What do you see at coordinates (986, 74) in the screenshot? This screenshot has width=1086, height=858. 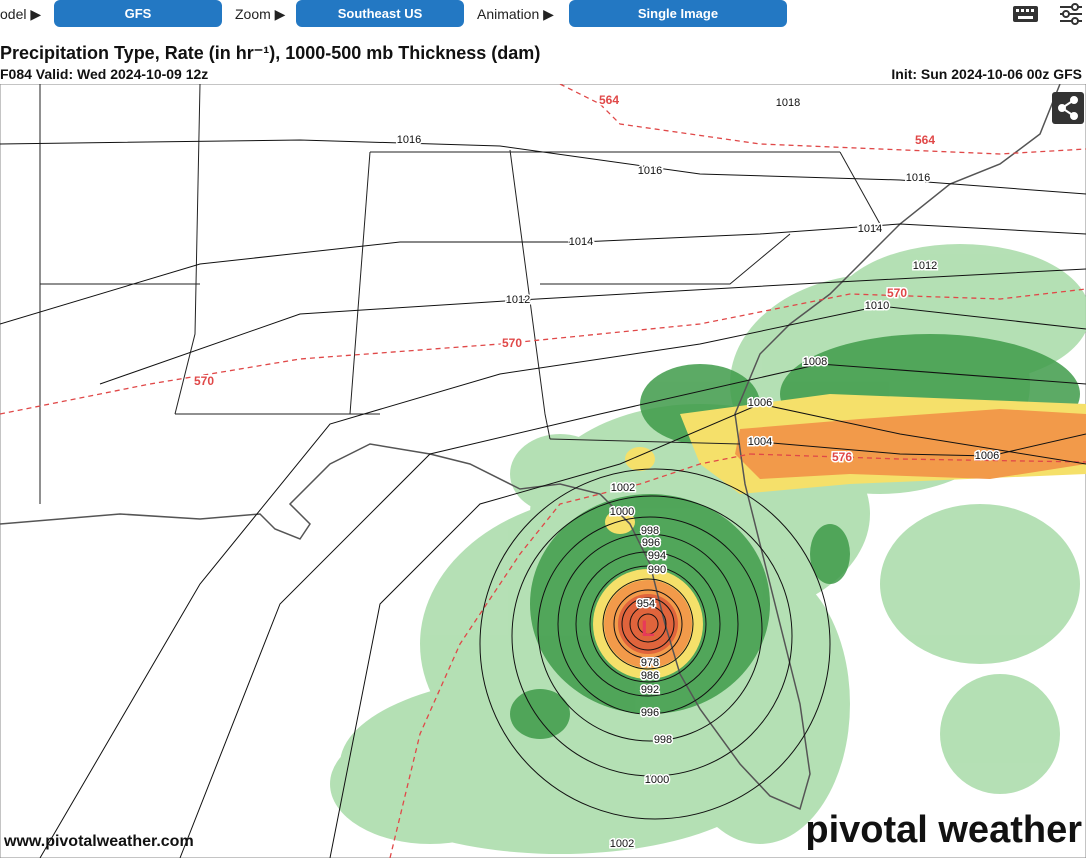 I see `init-time: Init: Sun 2024-10-06 00z GFS` at bounding box center [986, 74].